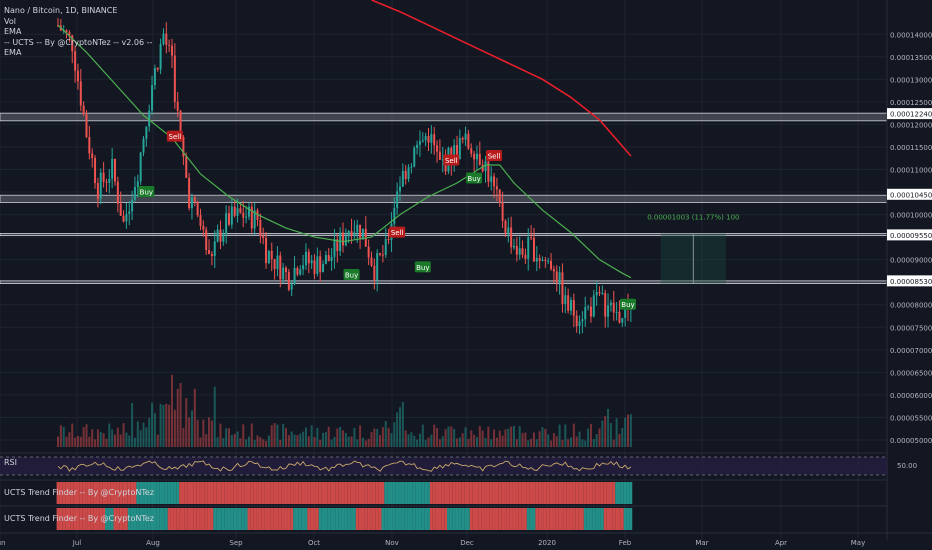 The image size is (932, 550). I want to click on time-tick-label: May, so click(858, 543).